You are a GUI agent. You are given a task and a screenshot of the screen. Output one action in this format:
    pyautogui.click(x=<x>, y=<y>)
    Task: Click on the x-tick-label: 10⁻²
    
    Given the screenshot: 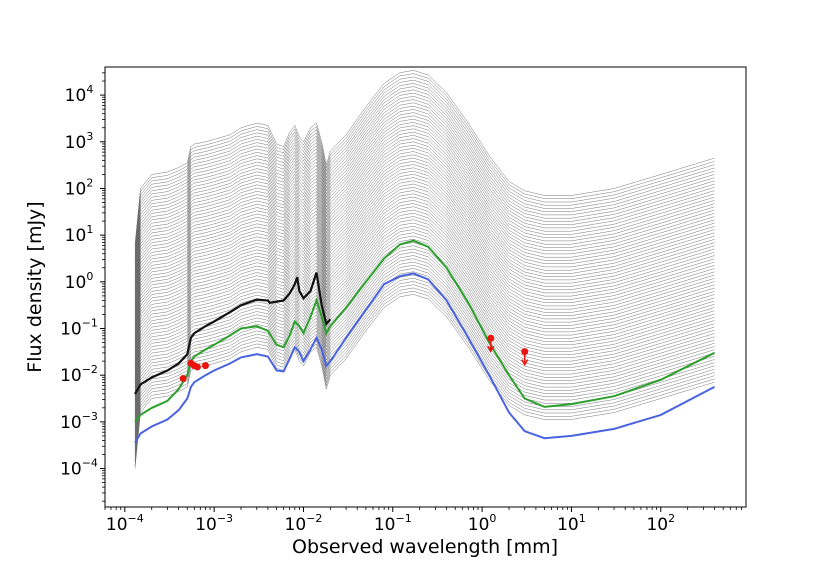 What is the action you would take?
    pyautogui.click(x=304, y=523)
    